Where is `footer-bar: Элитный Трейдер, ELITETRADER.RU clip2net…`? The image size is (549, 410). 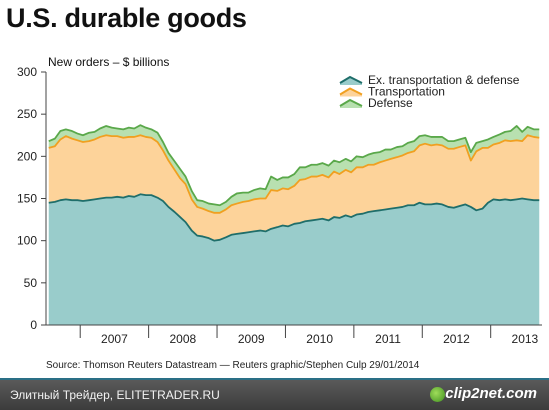 footer-bar: Элитный Трейдер, ELITETRADER.RU clip2net… is located at coordinates (274, 395).